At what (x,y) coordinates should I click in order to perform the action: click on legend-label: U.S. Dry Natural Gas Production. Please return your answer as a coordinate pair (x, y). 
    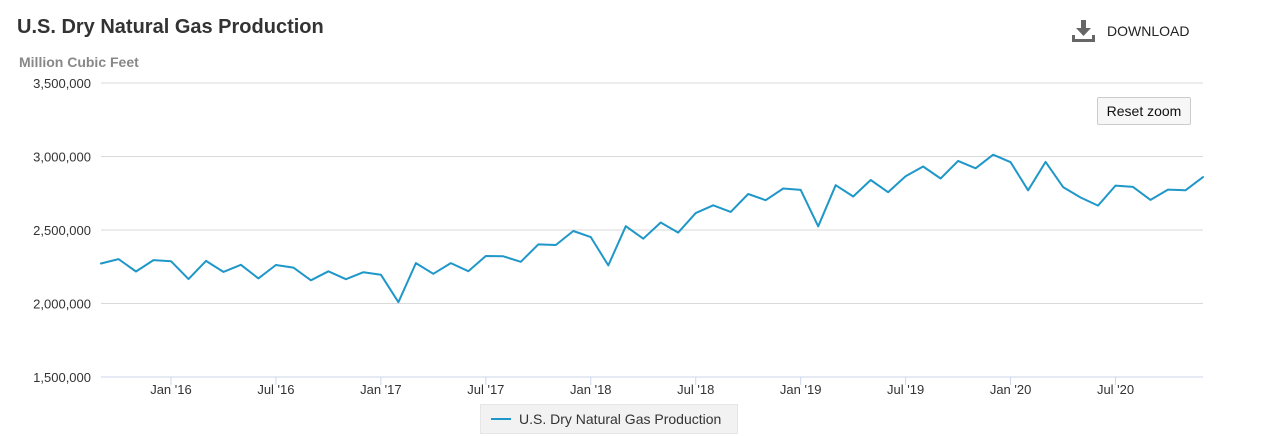
    Looking at the image, I should click on (620, 419).